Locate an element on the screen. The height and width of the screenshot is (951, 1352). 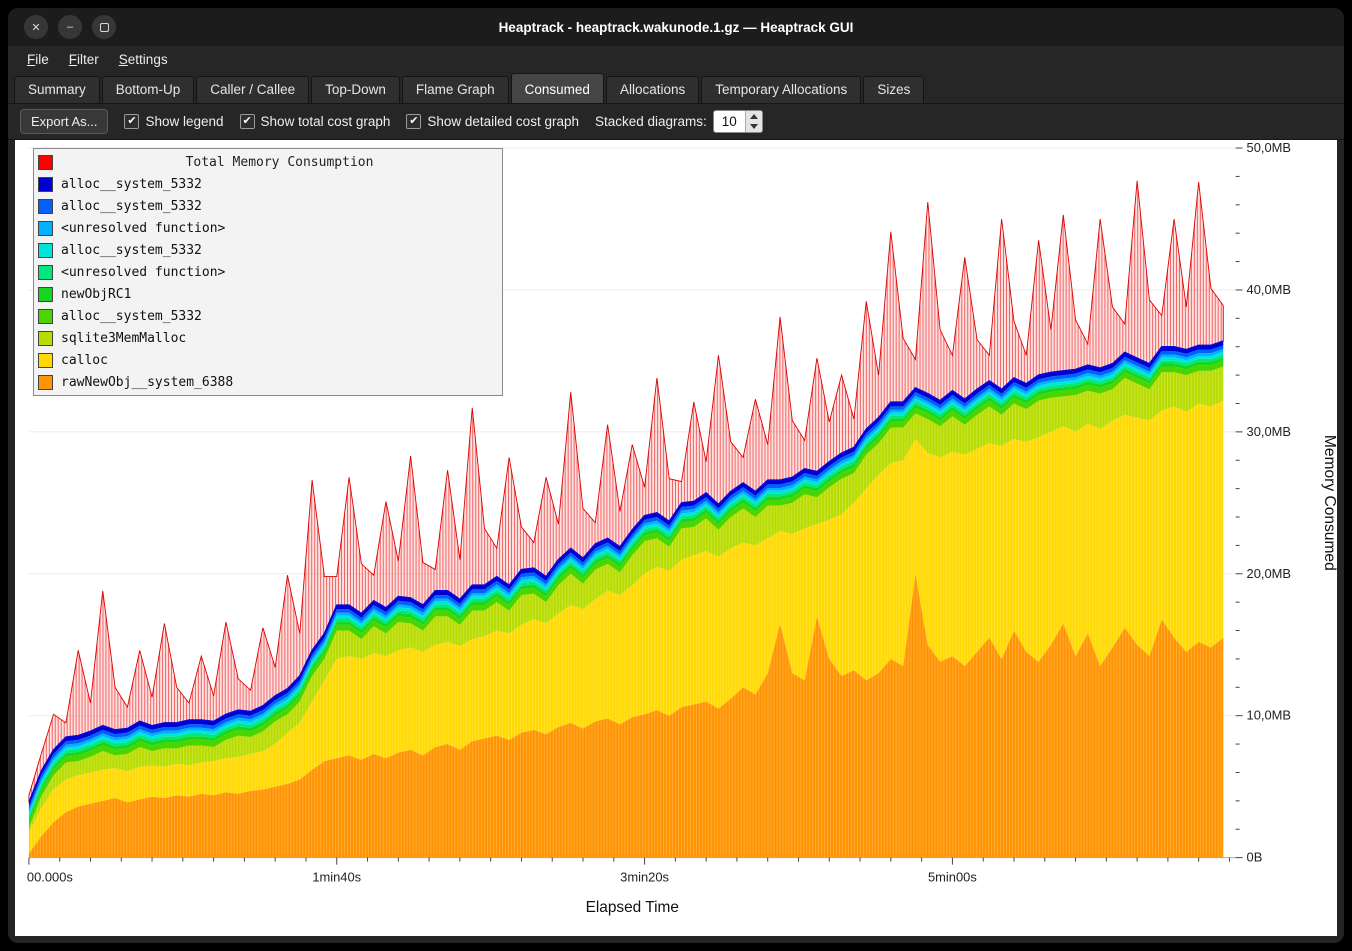
legend-title-row: Total Memory Consumption is located at coordinates (268, 162).